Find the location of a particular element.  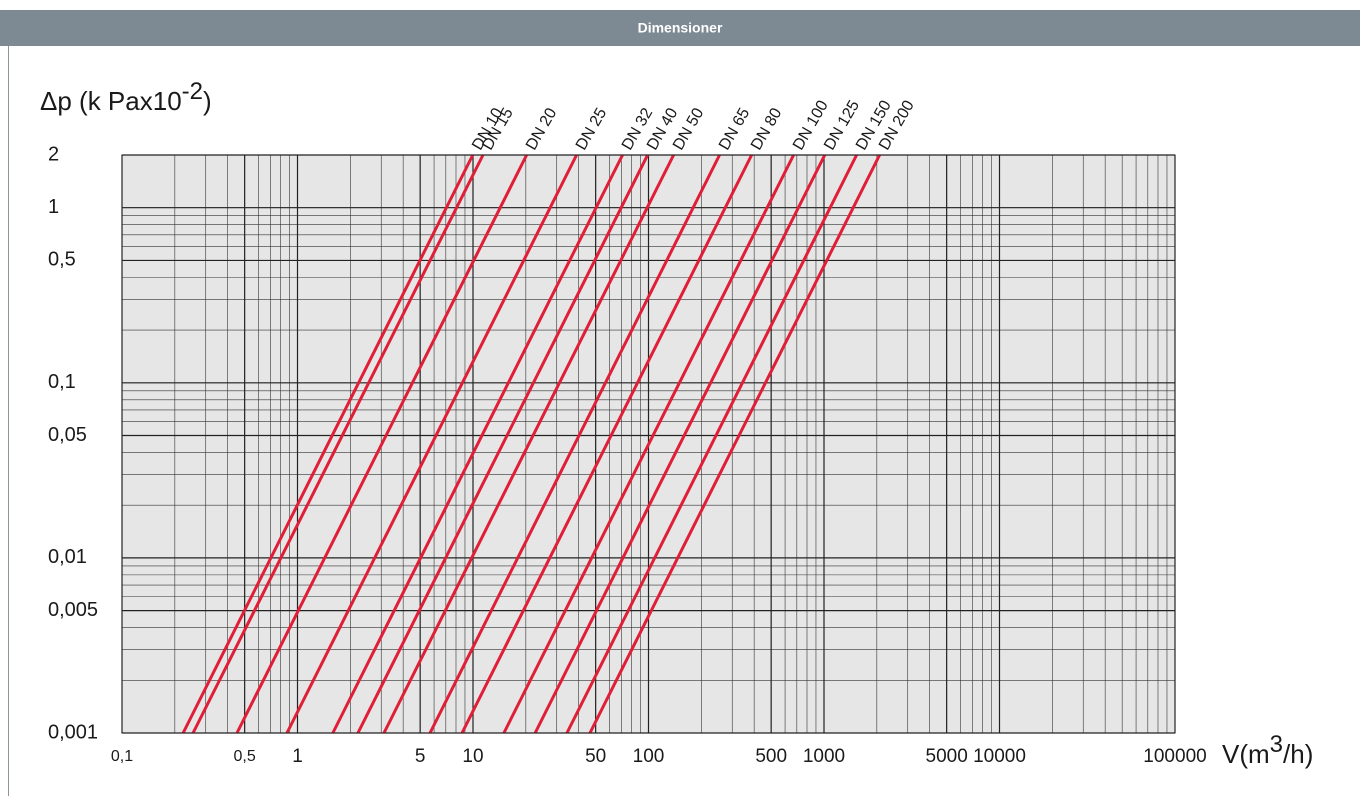

series-label: DN 25 is located at coordinates (591, 129).